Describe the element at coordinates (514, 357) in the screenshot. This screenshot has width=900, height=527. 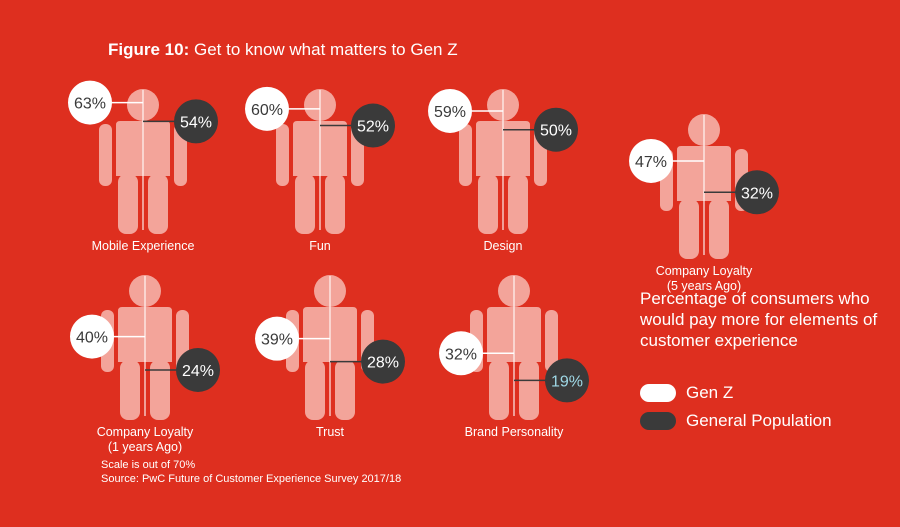
I see `figure-brand-personality: 32% 19% Brand Personality` at that location.